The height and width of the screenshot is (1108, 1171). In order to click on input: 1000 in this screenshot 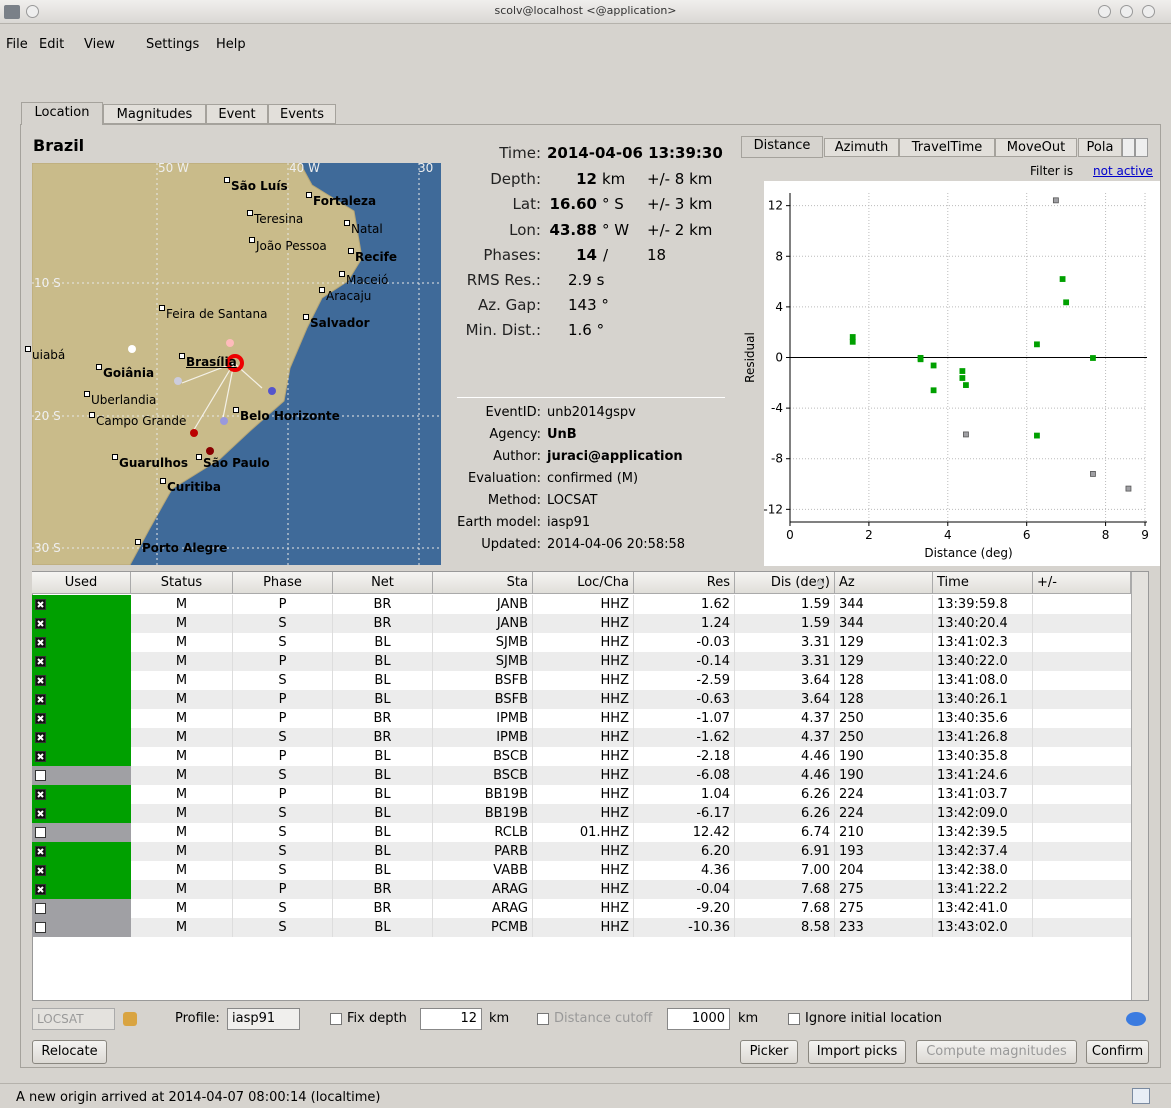, I will do `click(698, 1019)`.